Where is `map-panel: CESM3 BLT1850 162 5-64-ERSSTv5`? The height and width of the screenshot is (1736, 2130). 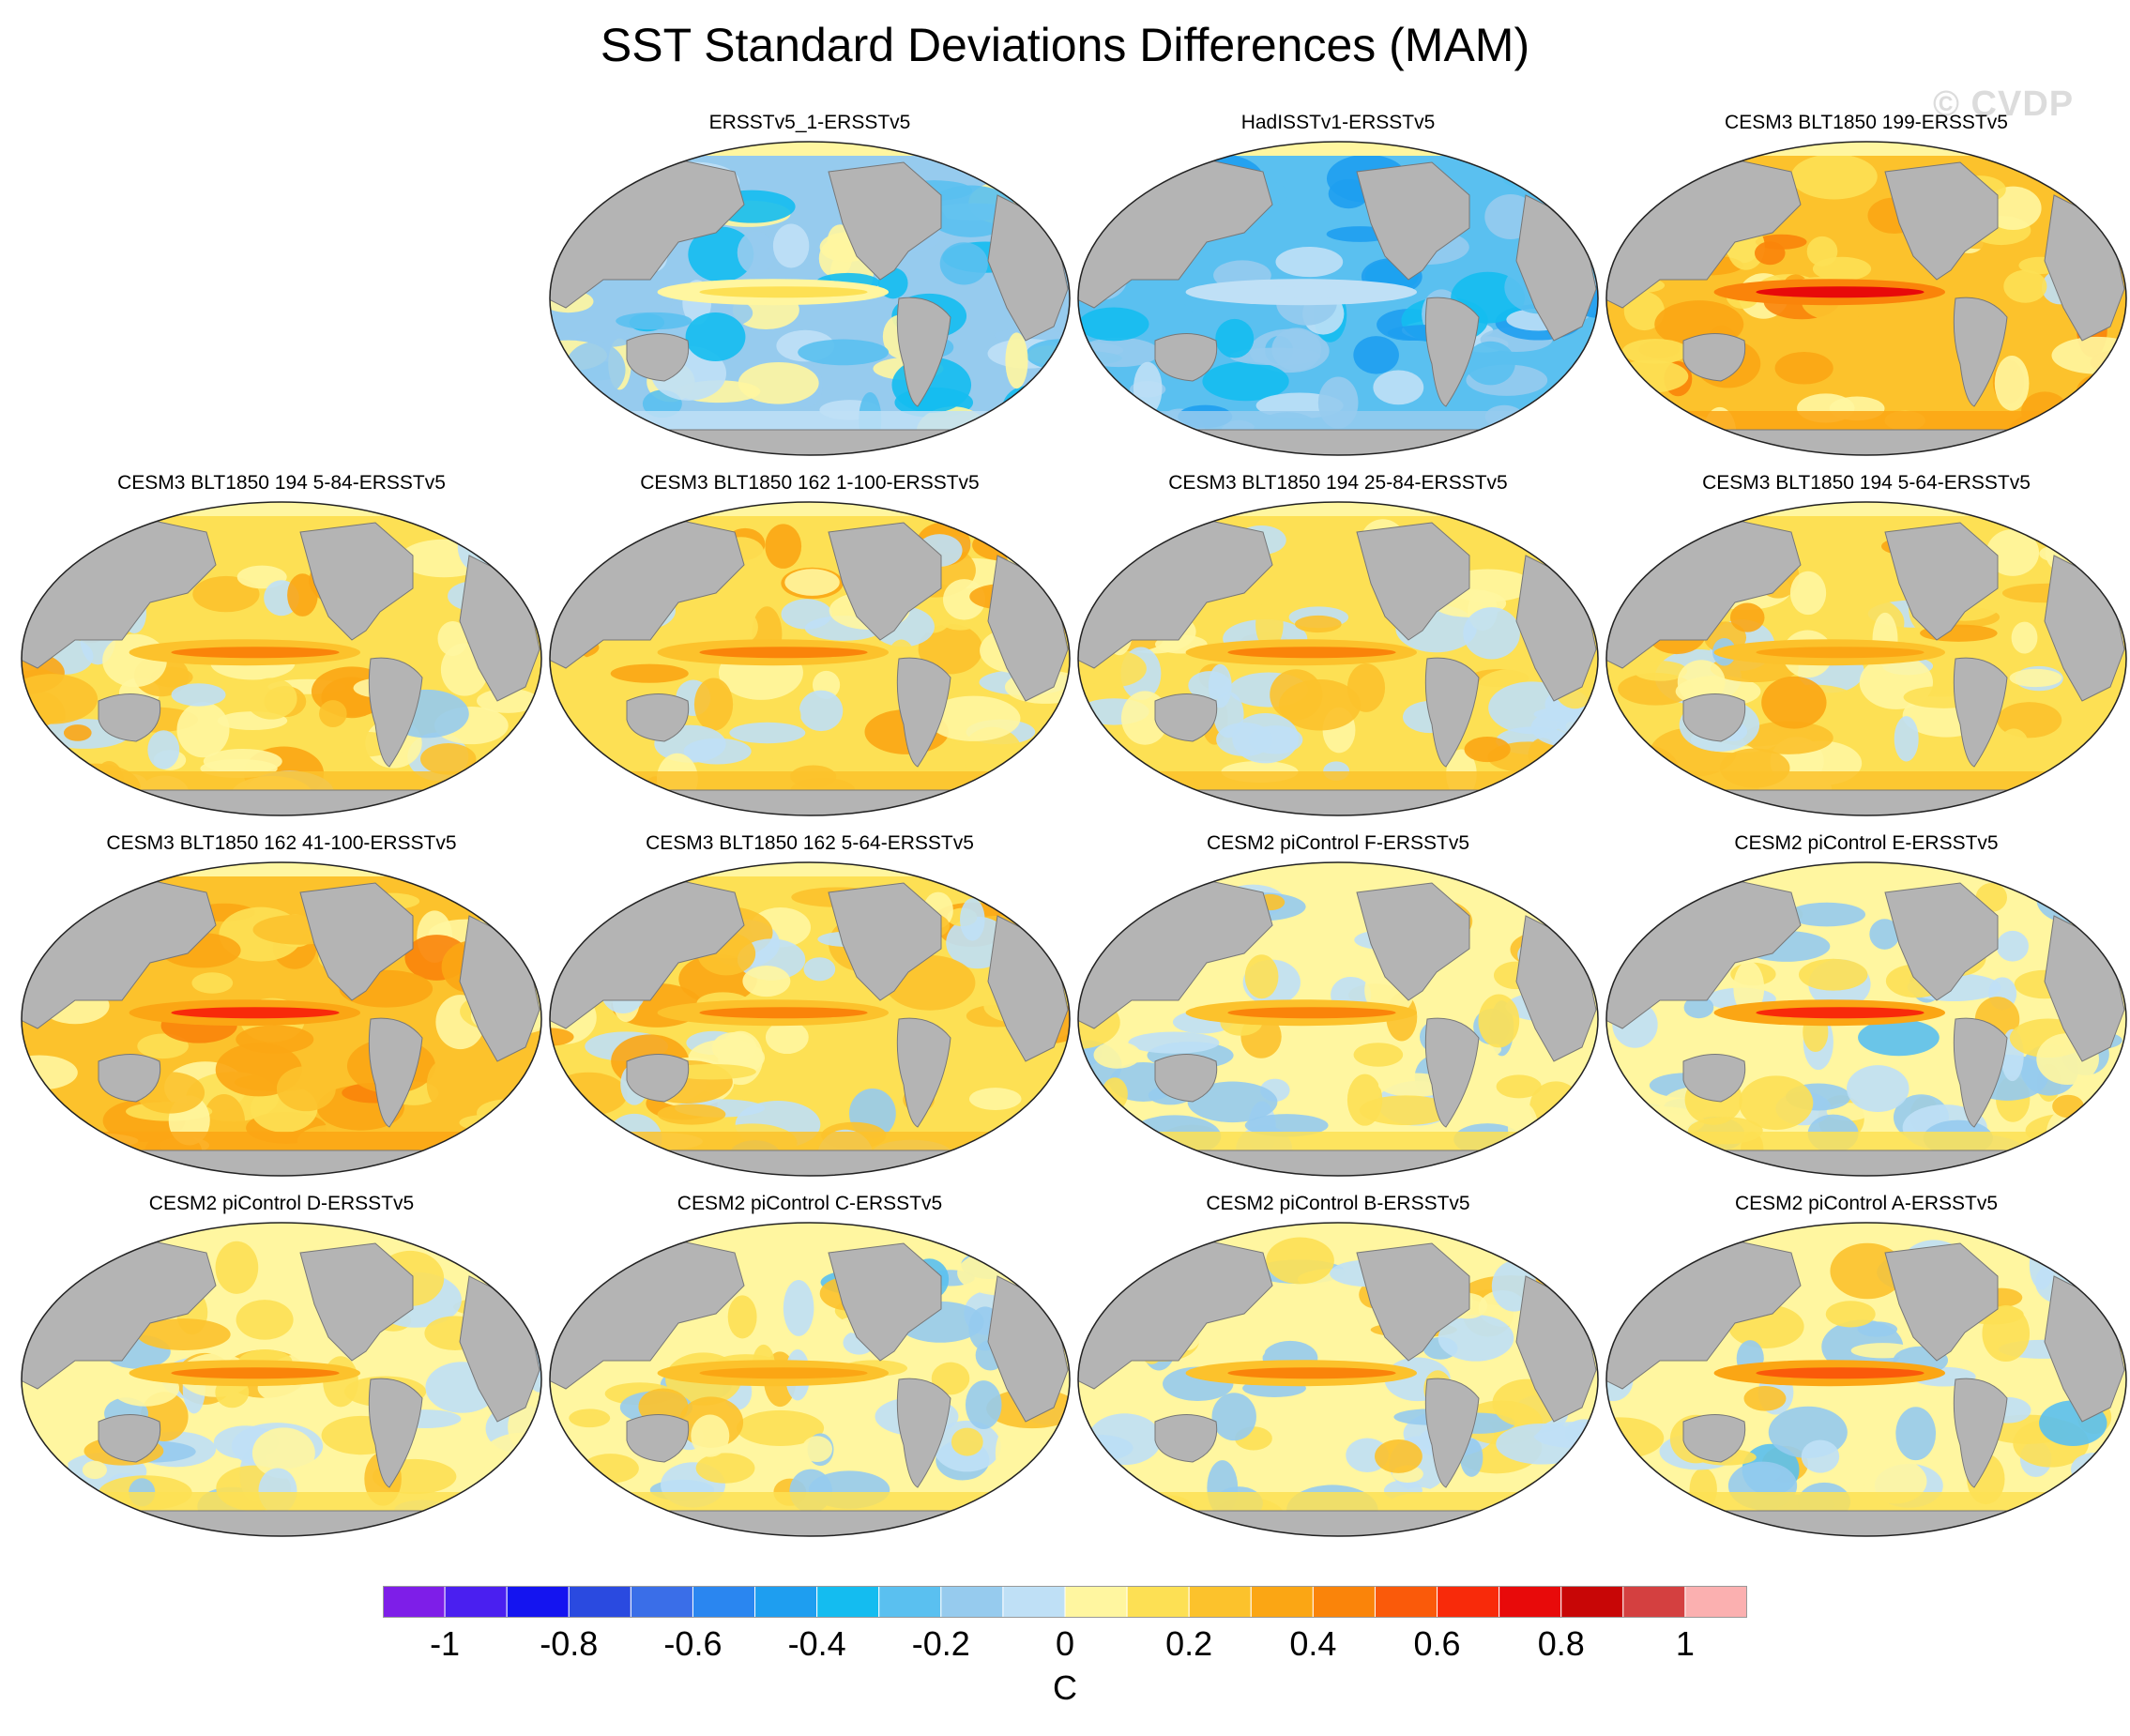 map-panel: CESM3 BLT1850 162 5-64-ERSSTv5 is located at coordinates (810, 1014).